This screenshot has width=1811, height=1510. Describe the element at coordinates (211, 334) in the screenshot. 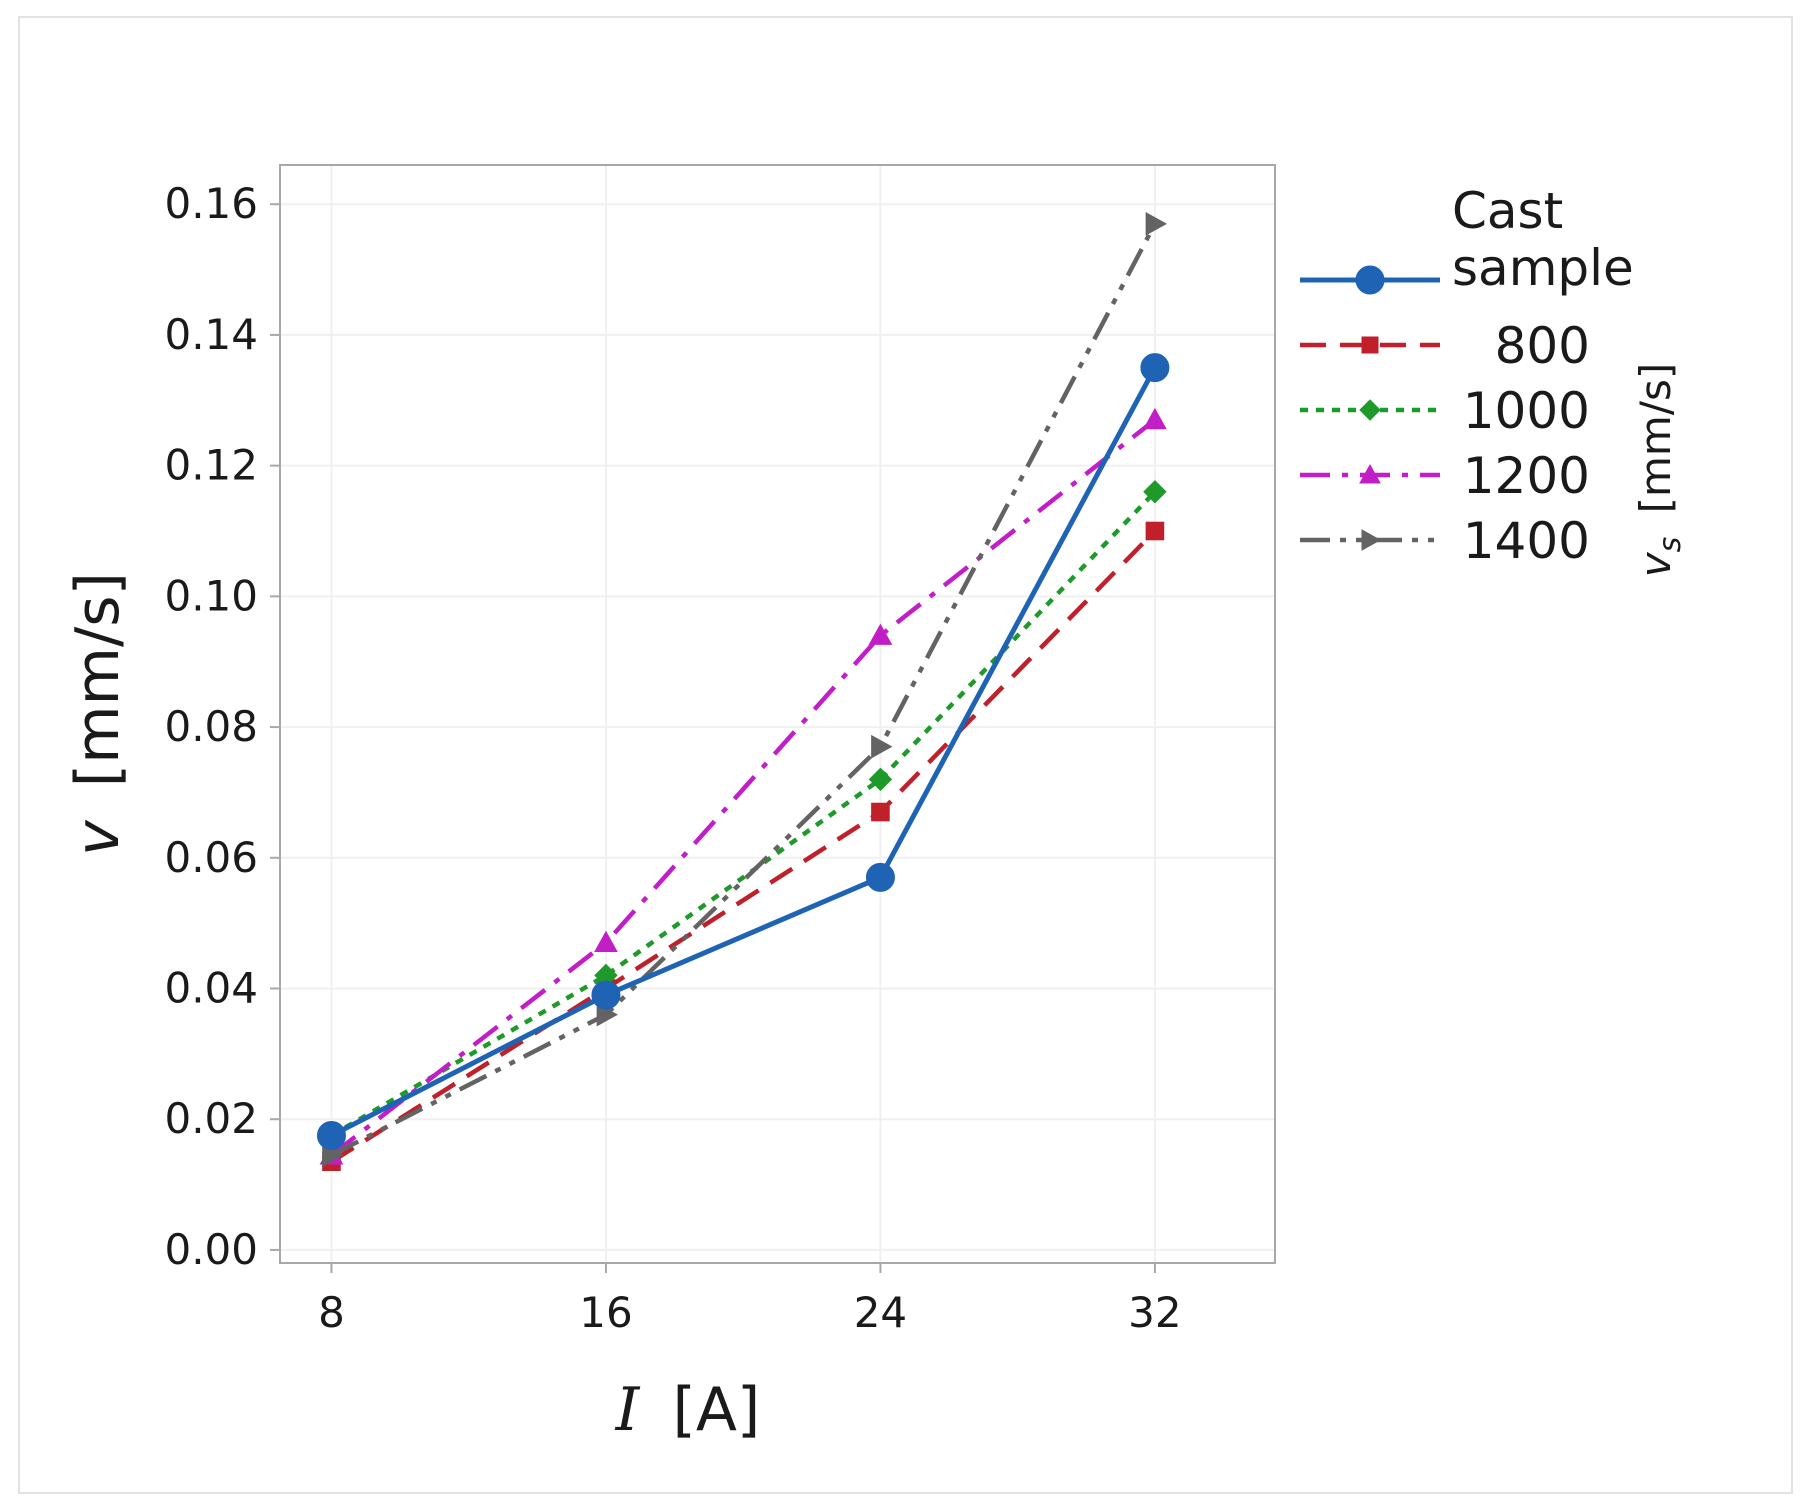

I see `y-tick-label: 0.14` at that location.